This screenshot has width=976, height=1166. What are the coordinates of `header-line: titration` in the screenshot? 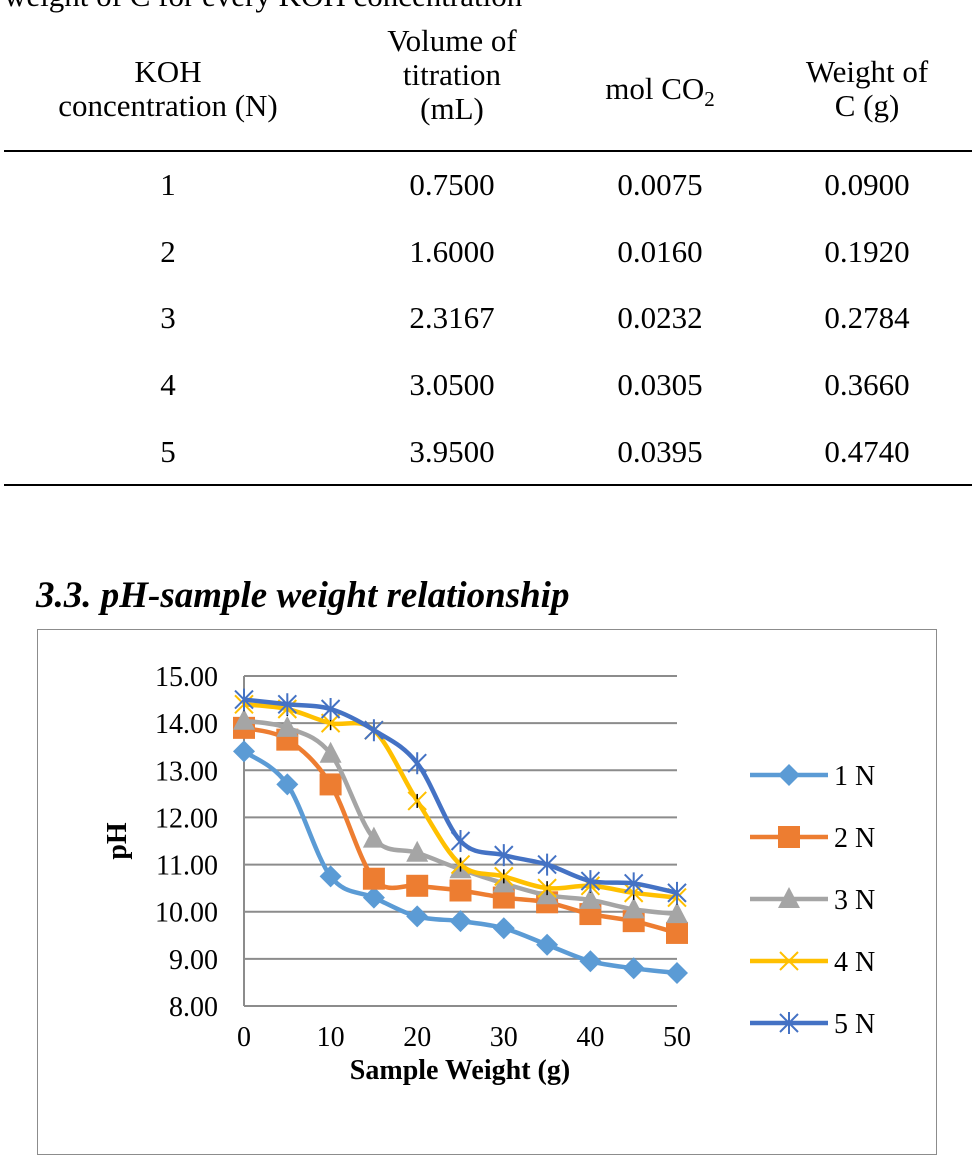 It's located at (452, 74).